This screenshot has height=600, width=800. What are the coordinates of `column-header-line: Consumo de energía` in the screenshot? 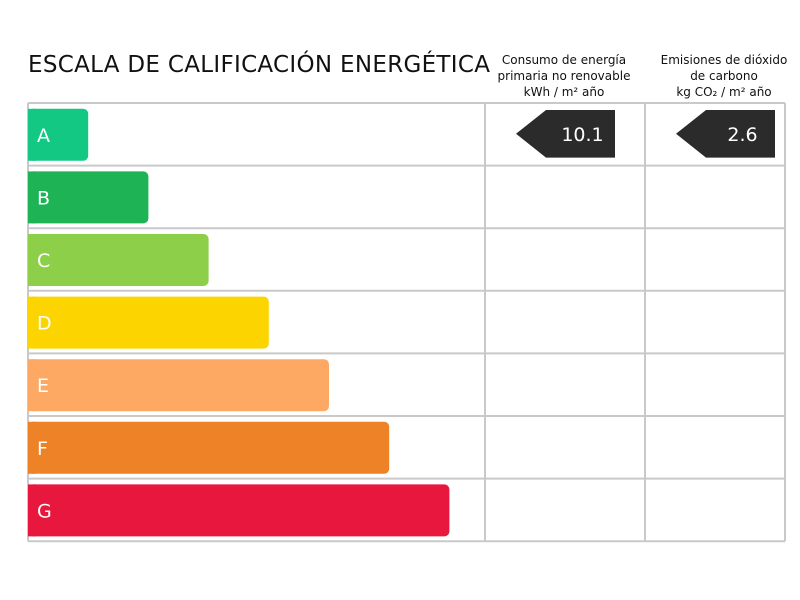 It's located at (564, 60).